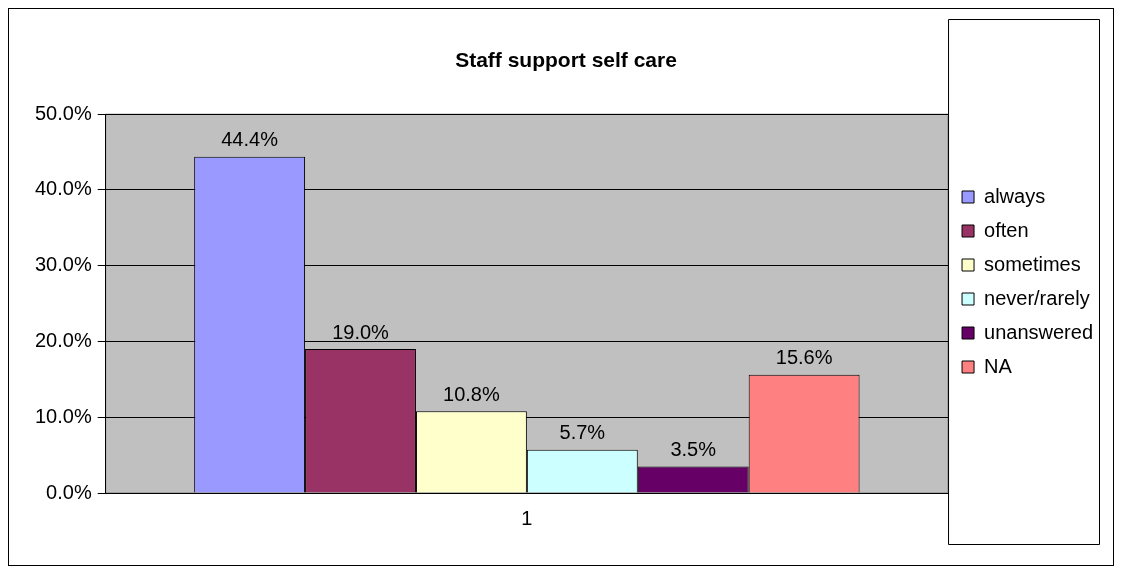 The width and height of the screenshot is (1122, 574). Describe the element at coordinates (1015, 195) in the screenshot. I see `legend-label: always` at that location.